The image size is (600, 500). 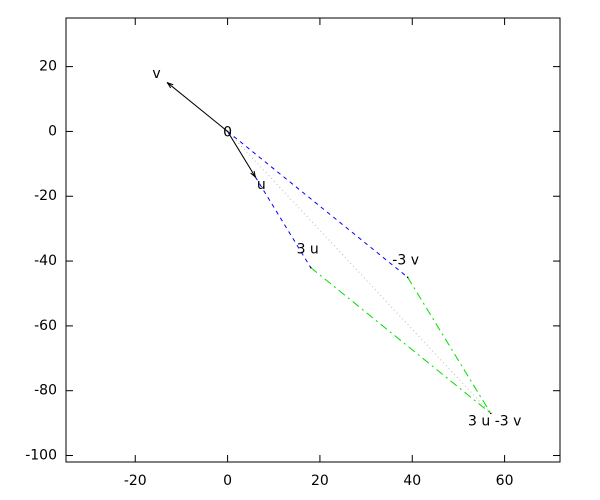 I want to click on x-tick-label: 40, so click(x=412, y=481).